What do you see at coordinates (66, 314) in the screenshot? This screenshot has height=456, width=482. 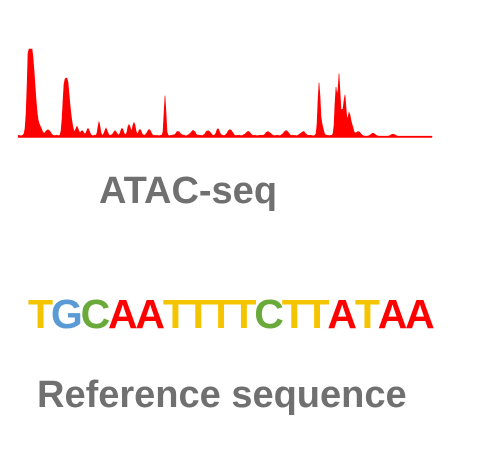 I see `base-g: G` at bounding box center [66, 314].